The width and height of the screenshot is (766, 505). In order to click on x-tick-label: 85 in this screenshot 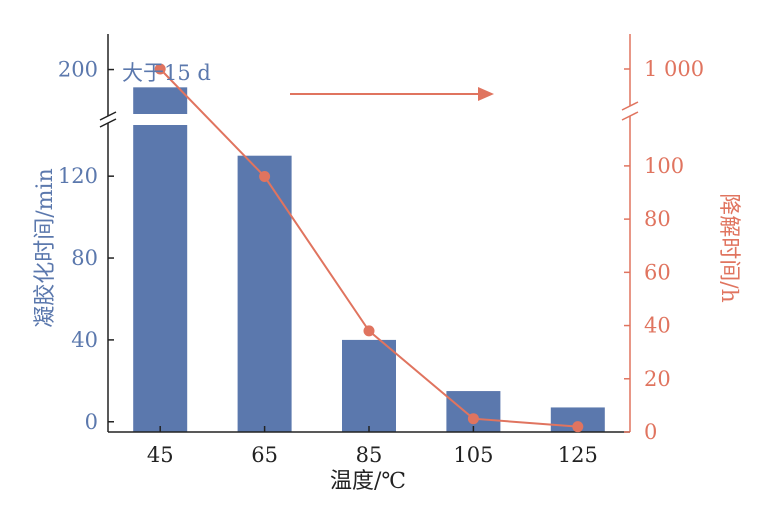, I will do `click(369, 455)`.